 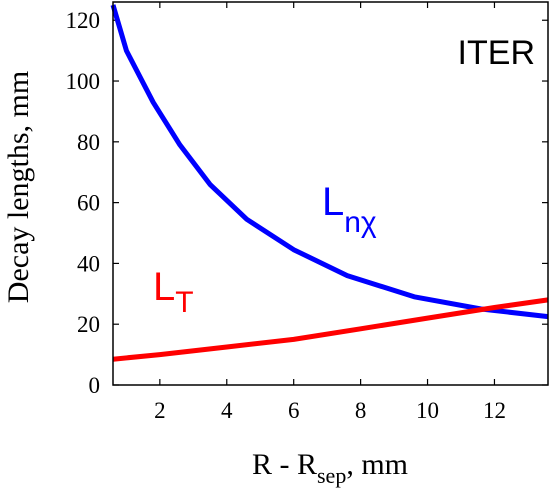 I want to click on x-tick-label: 6, so click(x=294, y=410).